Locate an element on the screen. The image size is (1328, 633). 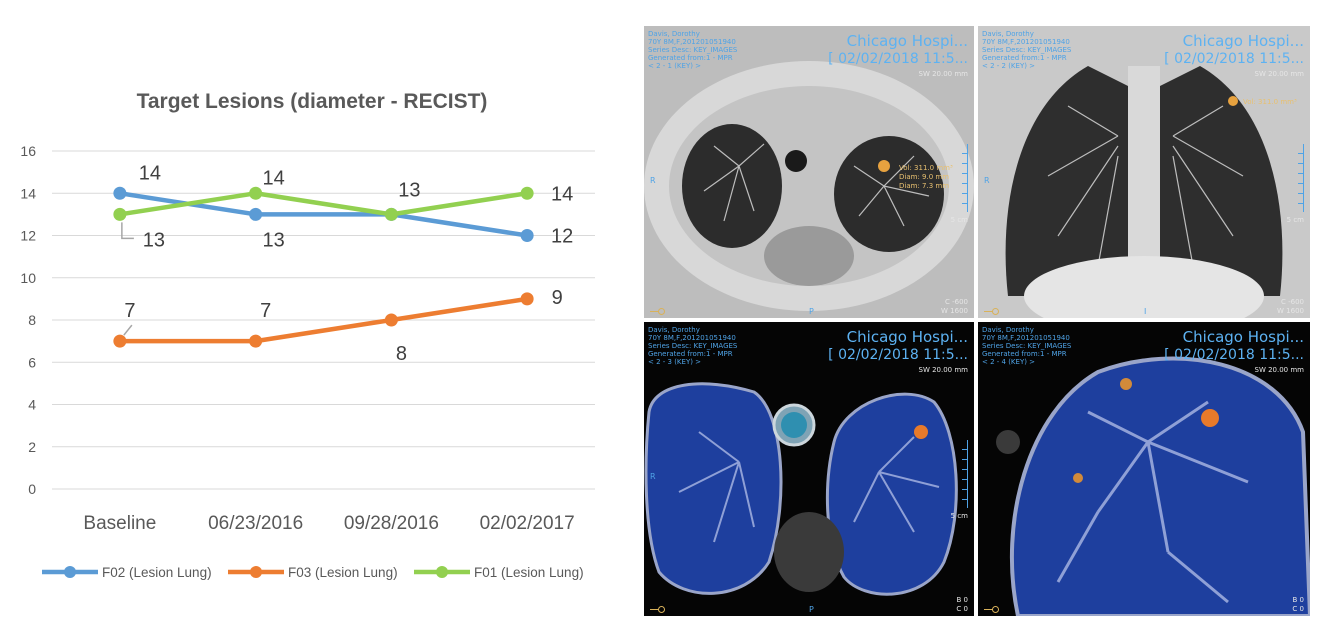
data-label: 8 is located at coordinates (401, 354).